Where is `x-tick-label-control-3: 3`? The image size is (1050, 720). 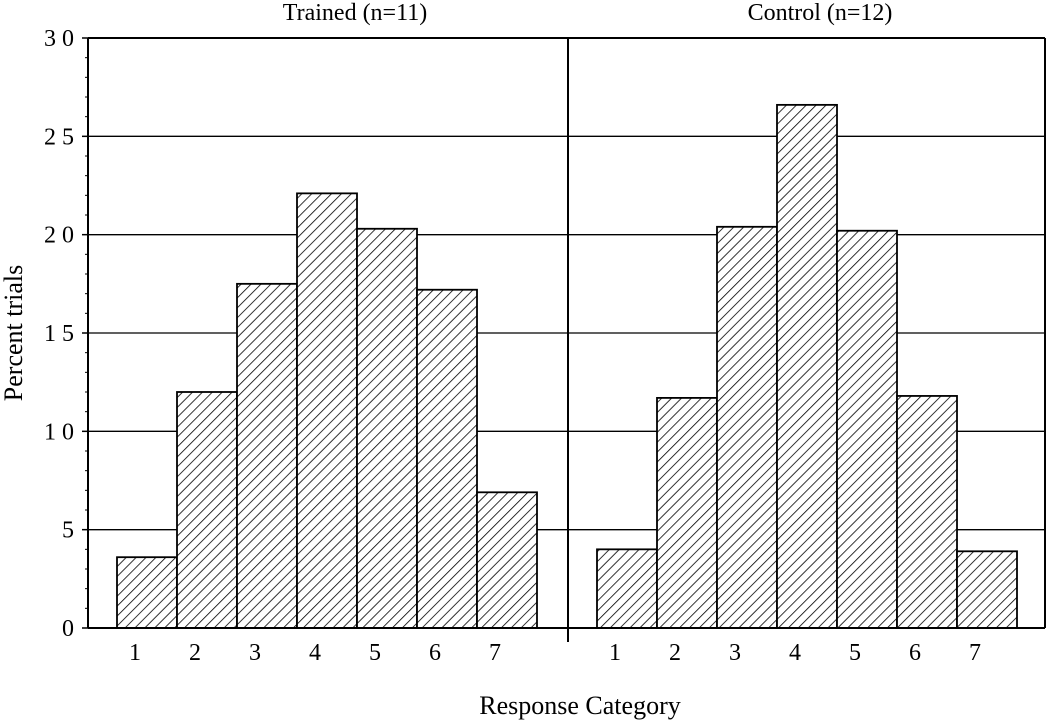
x-tick-label-control-3: 3 is located at coordinates (735, 653).